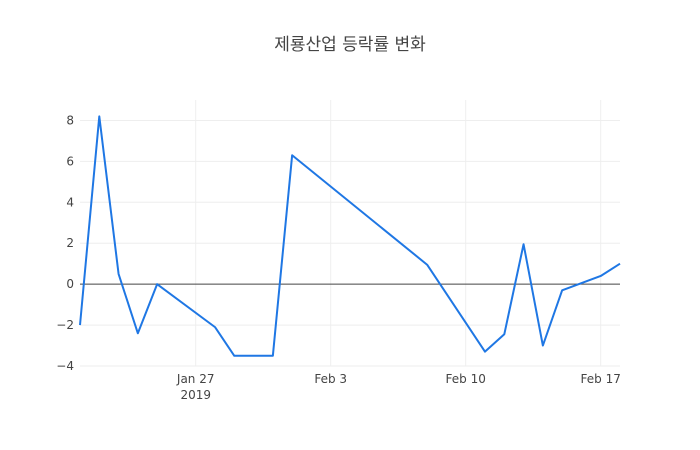 This screenshot has width=700, height=450. What do you see at coordinates (195, 379) in the screenshot?
I see `x-tick-label: Jan 27` at bounding box center [195, 379].